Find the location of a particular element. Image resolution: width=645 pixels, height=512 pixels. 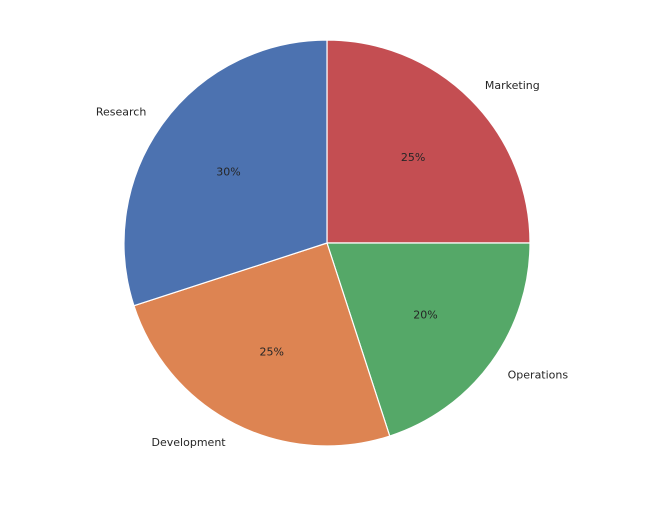

category-label-operations: Operations is located at coordinates (538, 374).